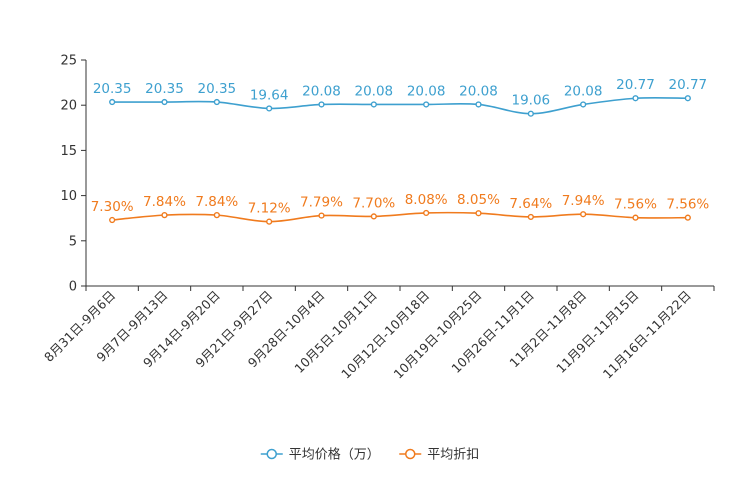 Image resolution: width=744 pixels, height=496 pixels. What do you see at coordinates (68, 106) in the screenshot?
I see `y-tick-label: 20` at bounding box center [68, 106].